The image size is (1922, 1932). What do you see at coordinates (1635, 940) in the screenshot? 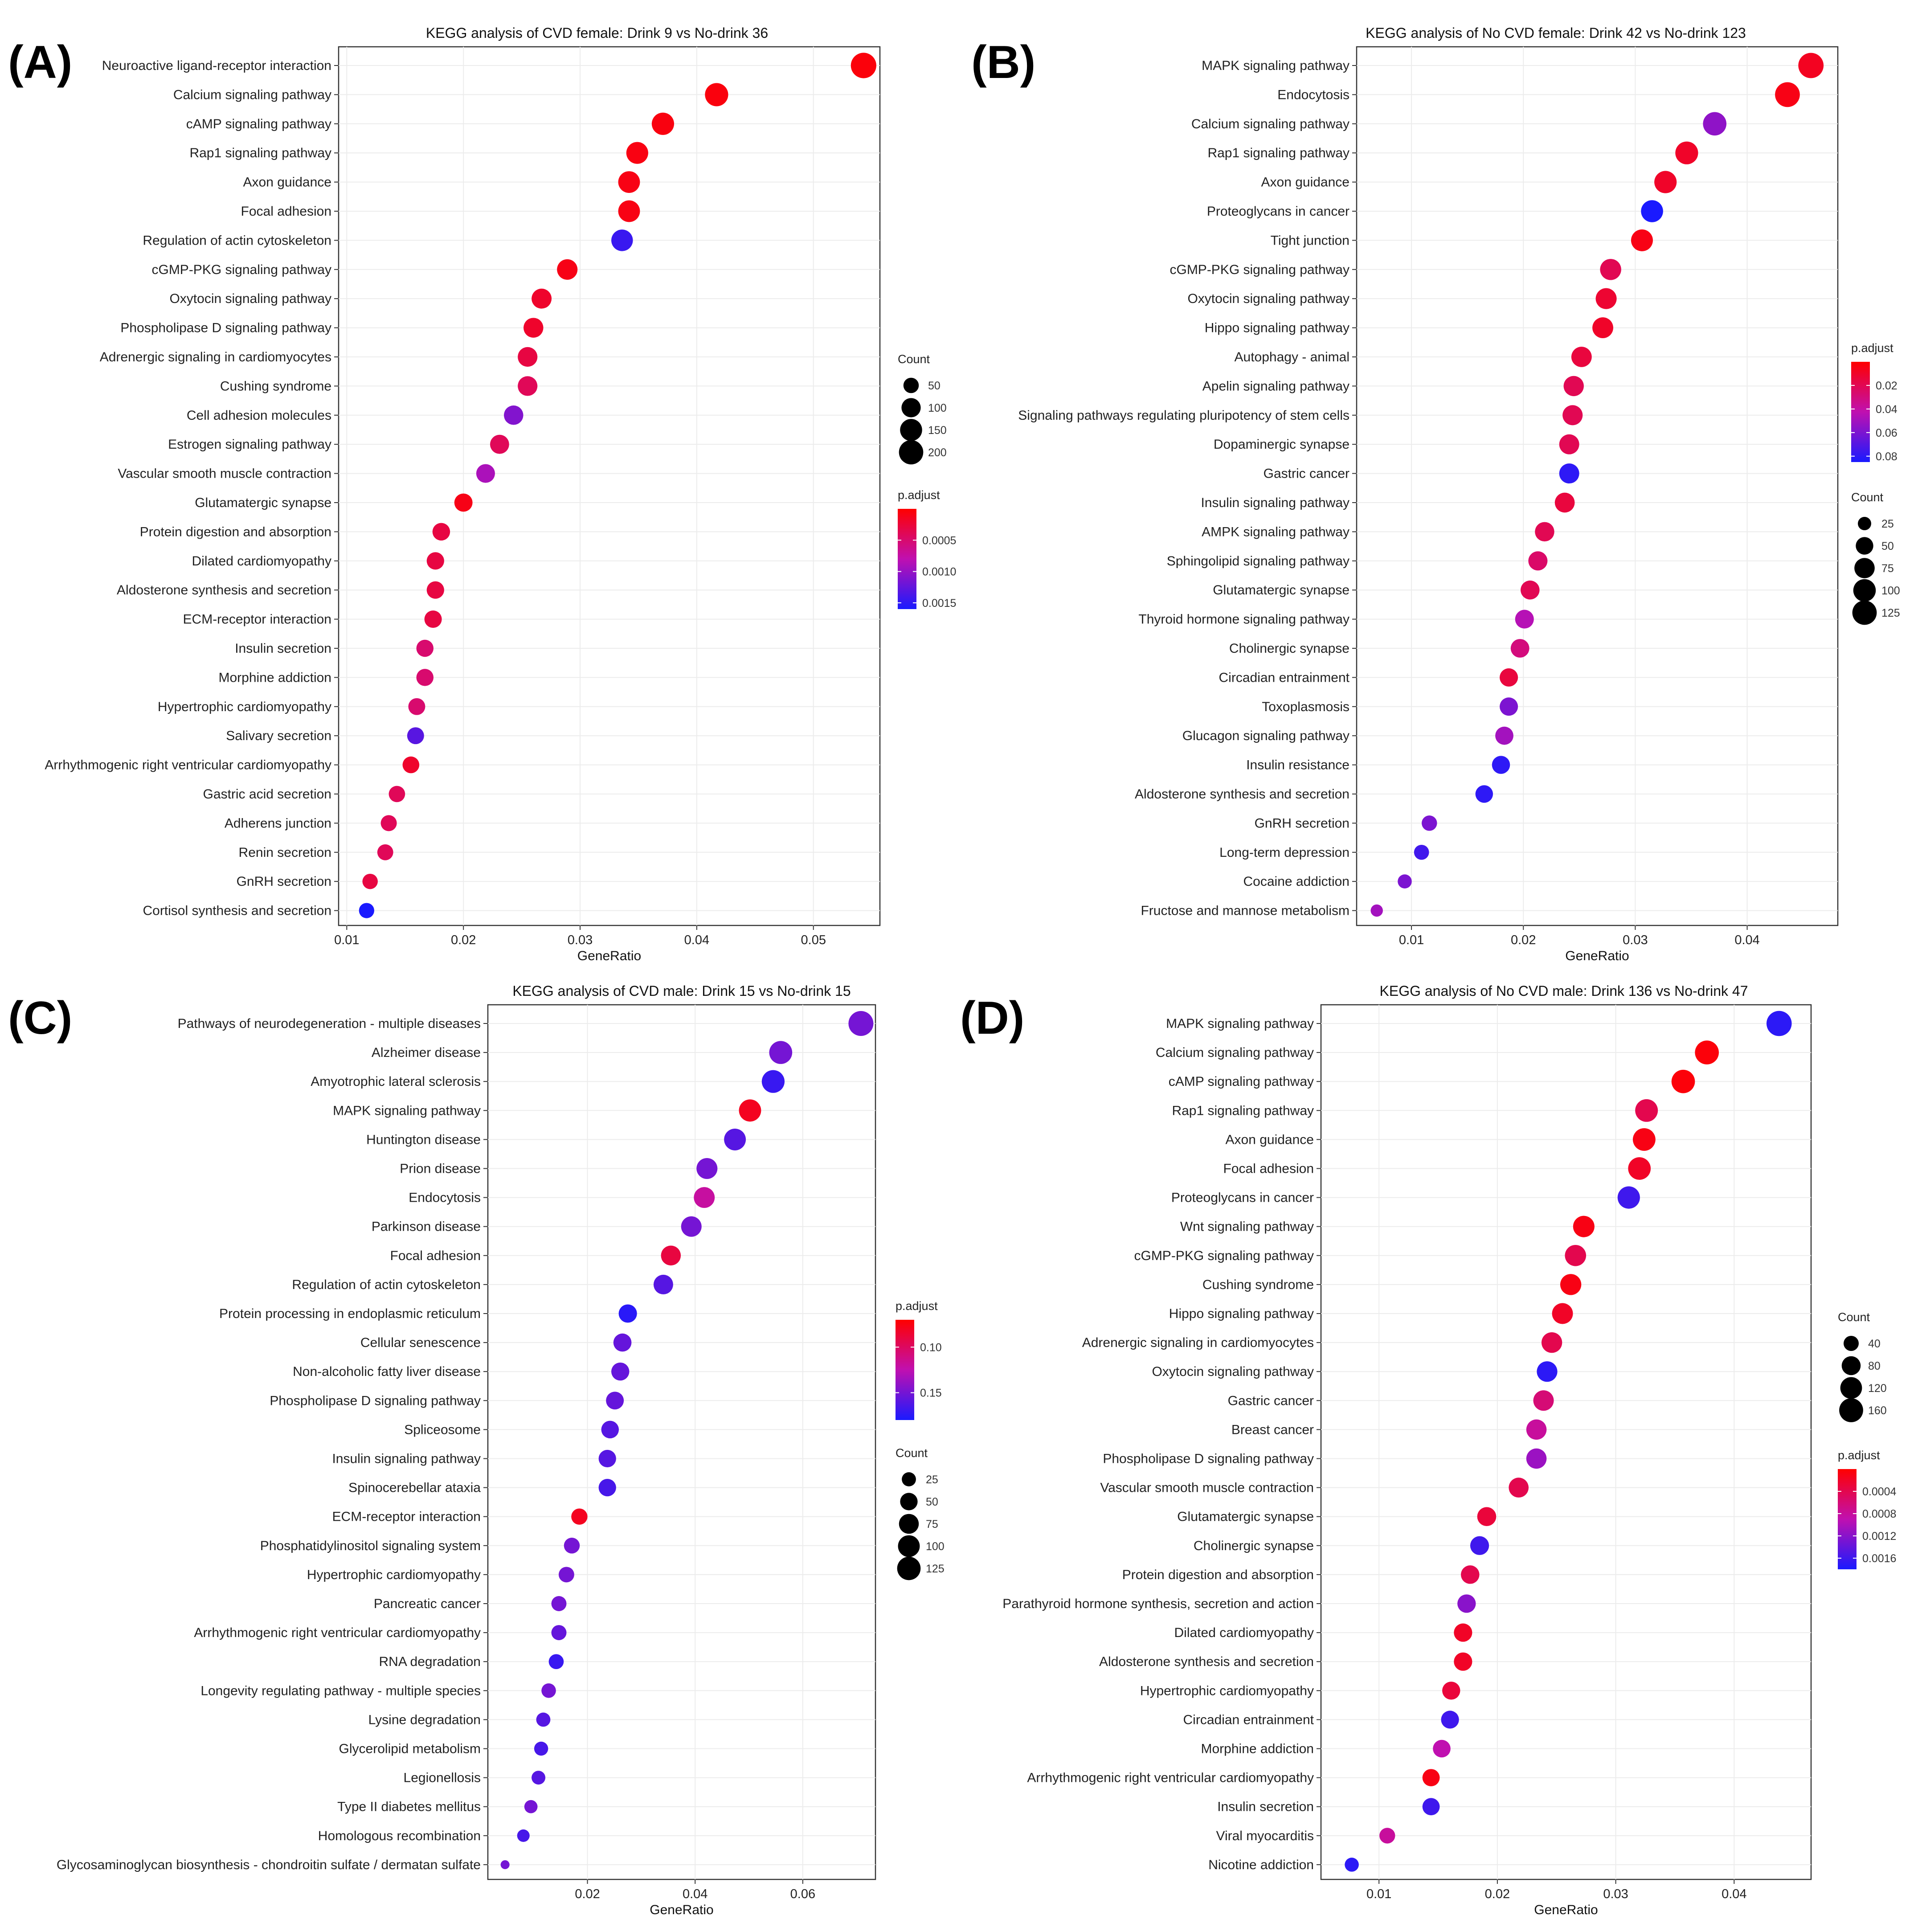
I see `x-tick-label: 0.03` at bounding box center [1635, 940].